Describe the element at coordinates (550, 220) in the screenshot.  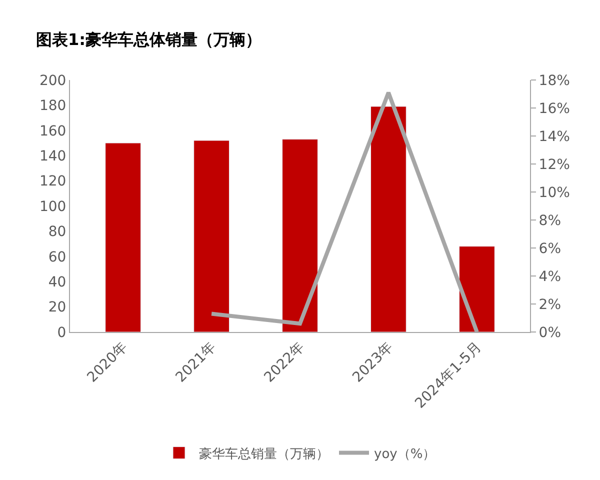
I see `y2-tick-label: 8%` at that location.